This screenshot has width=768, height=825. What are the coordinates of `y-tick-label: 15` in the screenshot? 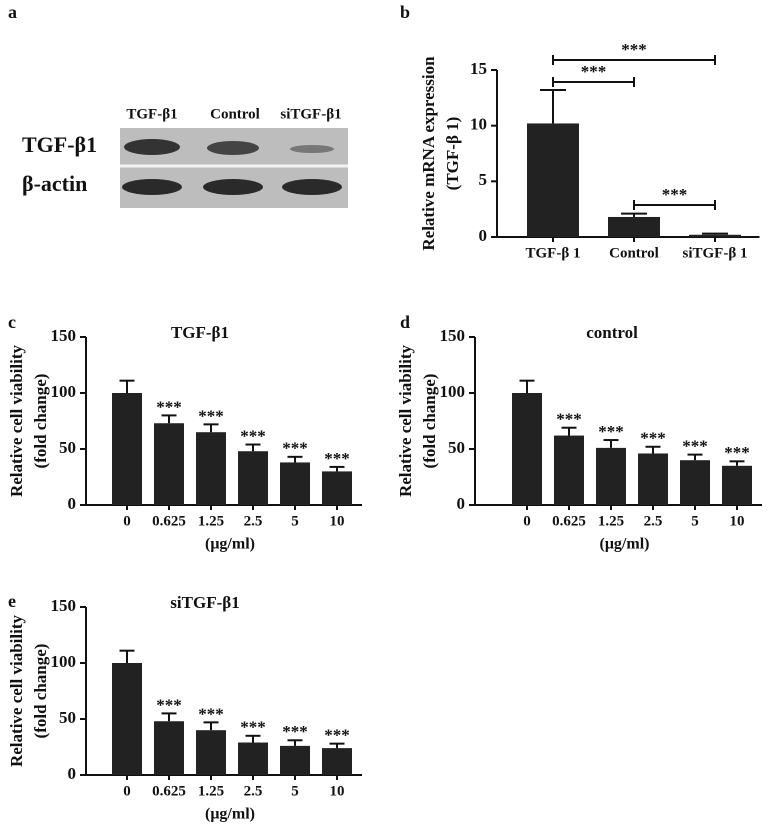 It's located at (478, 68).